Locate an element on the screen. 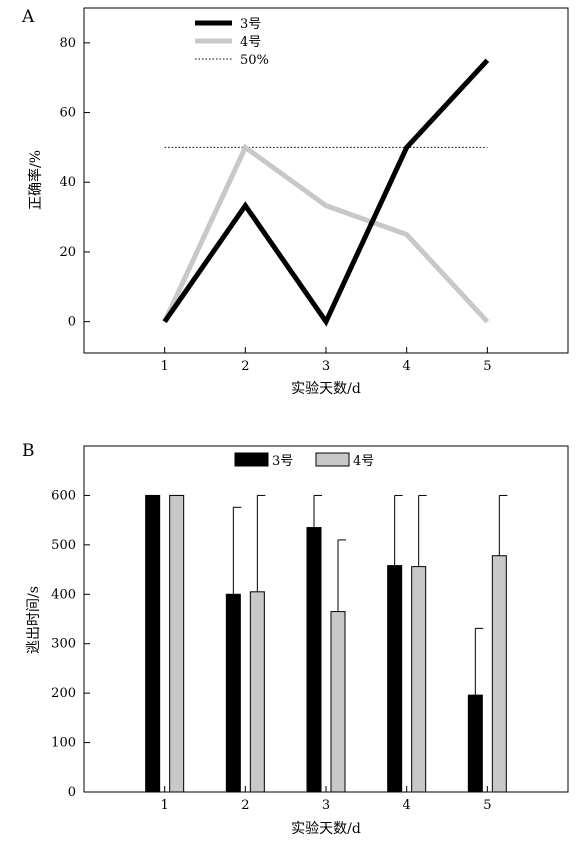 The width and height of the screenshot is (583, 853). y-tick-label: 80 is located at coordinates (67, 43).